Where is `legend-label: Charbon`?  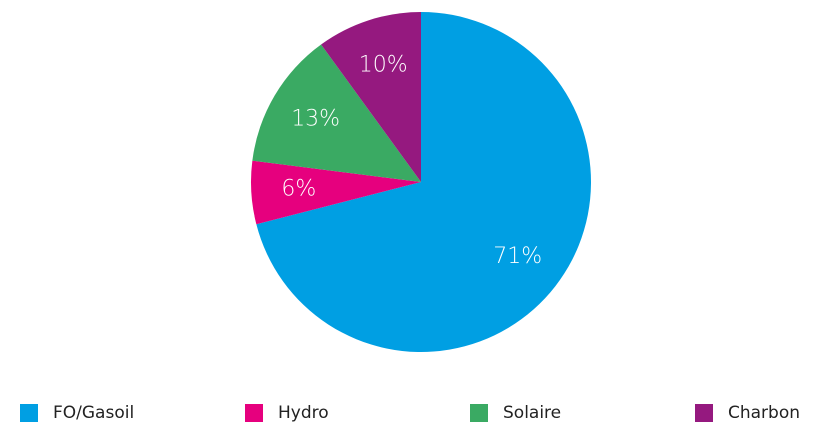 legend-label: Charbon is located at coordinates (764, 413).